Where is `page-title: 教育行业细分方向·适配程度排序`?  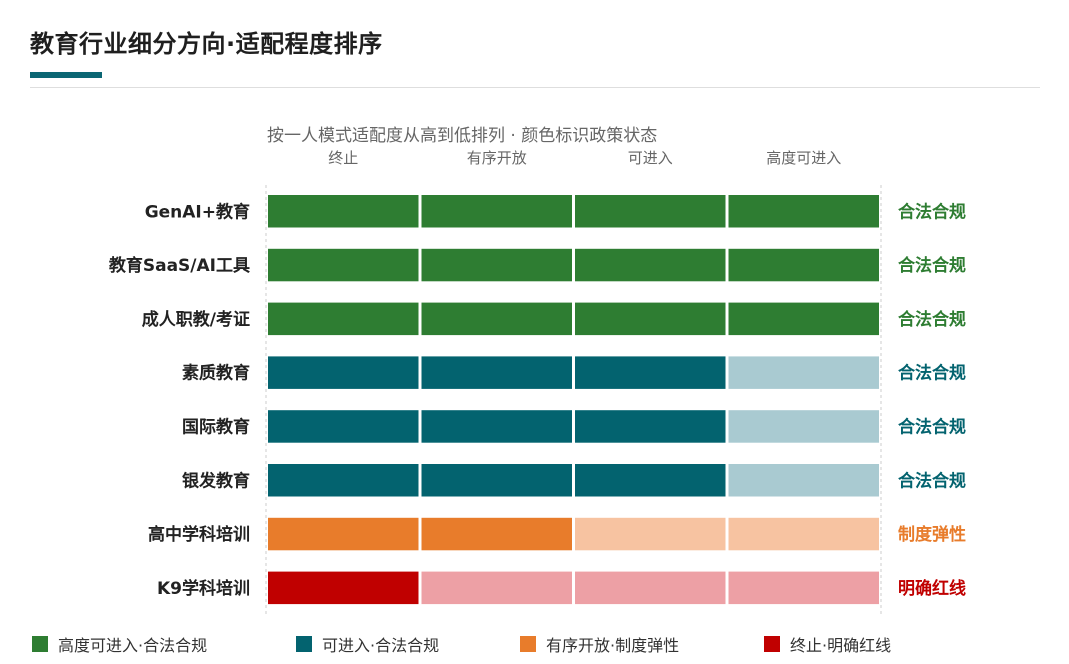 page-title: 教育行业细分方向·适配程度排序 is located at coordinates (206, 44).